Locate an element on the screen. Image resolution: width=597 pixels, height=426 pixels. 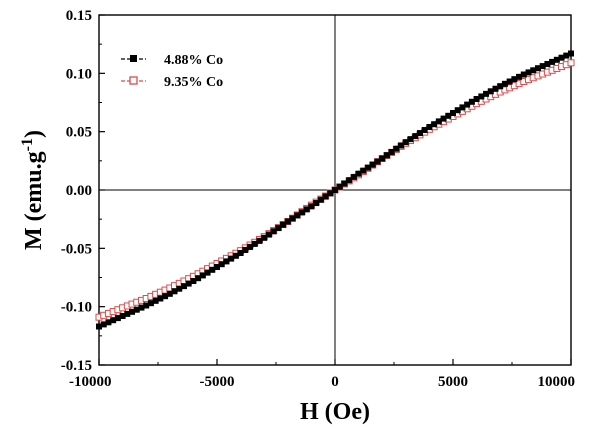
legend-marker-9-35-co is located at coordinates (133, 80).